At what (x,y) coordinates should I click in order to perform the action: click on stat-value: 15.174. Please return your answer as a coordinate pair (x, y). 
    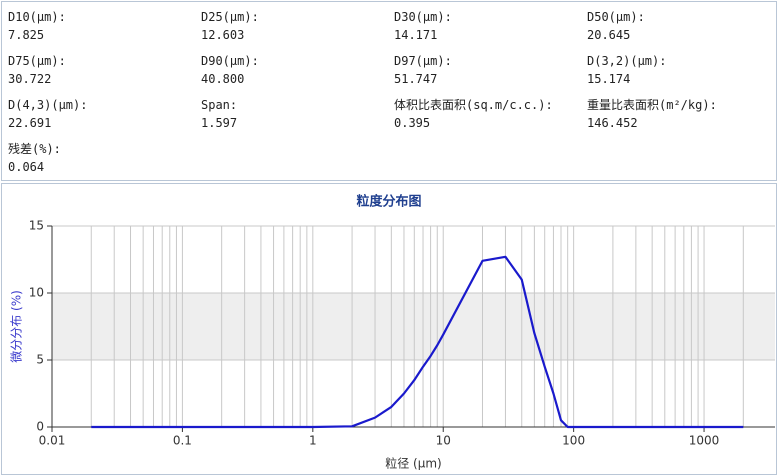
    Looking at the image, I should click on (609, 79).